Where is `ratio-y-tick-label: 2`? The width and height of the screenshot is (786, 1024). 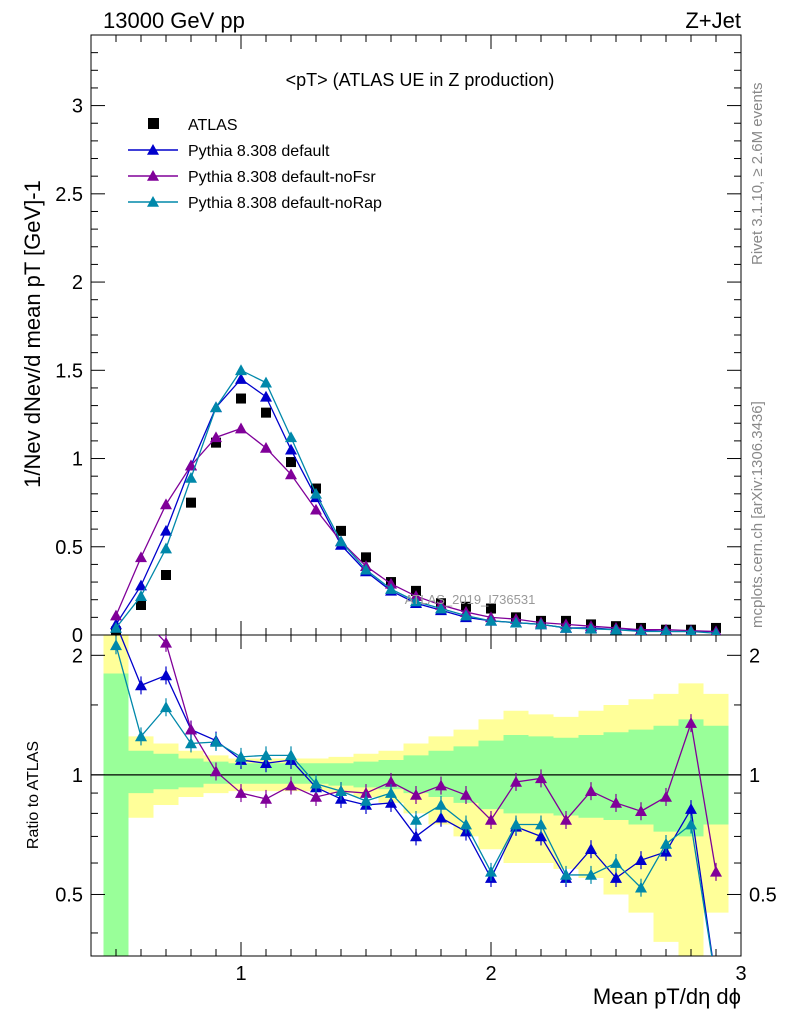 ratio-y-tick-label: 2 is located at coordinates (77, 656).